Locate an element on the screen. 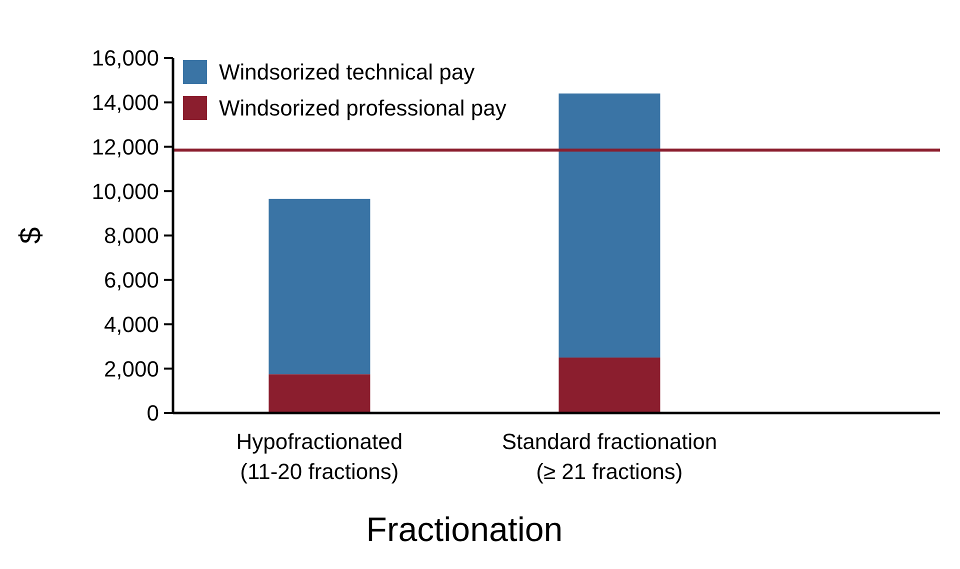 This screenshot has width=960, height=569. y-tick-label: 2,000 is located at coordinates (131, 369).